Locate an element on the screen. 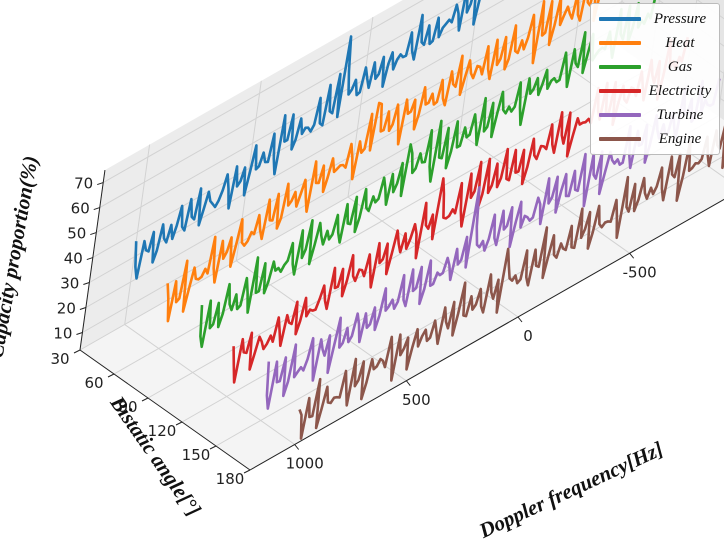 This screenshot has width=724, height=543. legend-item-engine: Engine is located at coordinates (656, 139).